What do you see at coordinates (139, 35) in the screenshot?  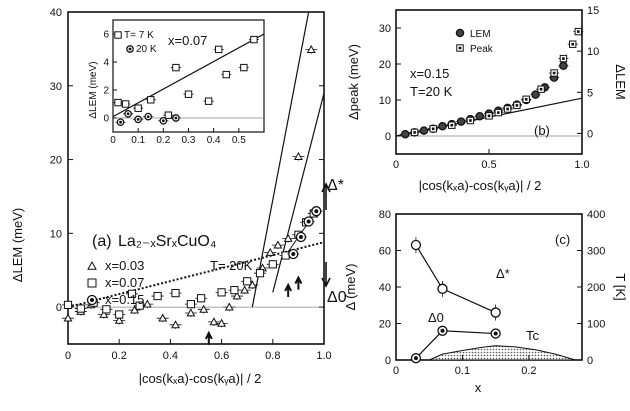 I see `inset-legend-0: T= 7 K` at bounding box center [139, 35].